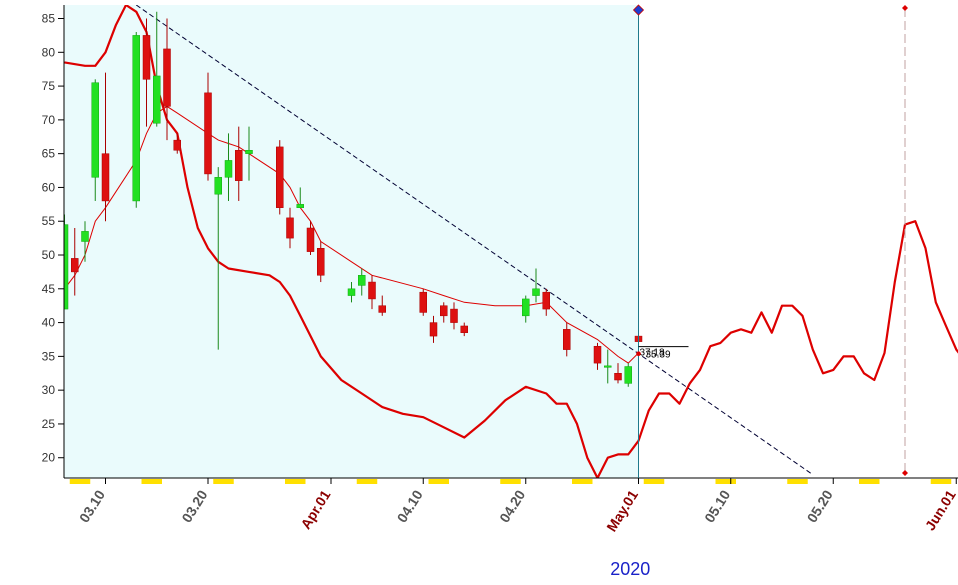 The image size is (958, 585). Describe the element at coordinates (49, 255) in the screenshot. I see `y-tick-label: 50` at that location.